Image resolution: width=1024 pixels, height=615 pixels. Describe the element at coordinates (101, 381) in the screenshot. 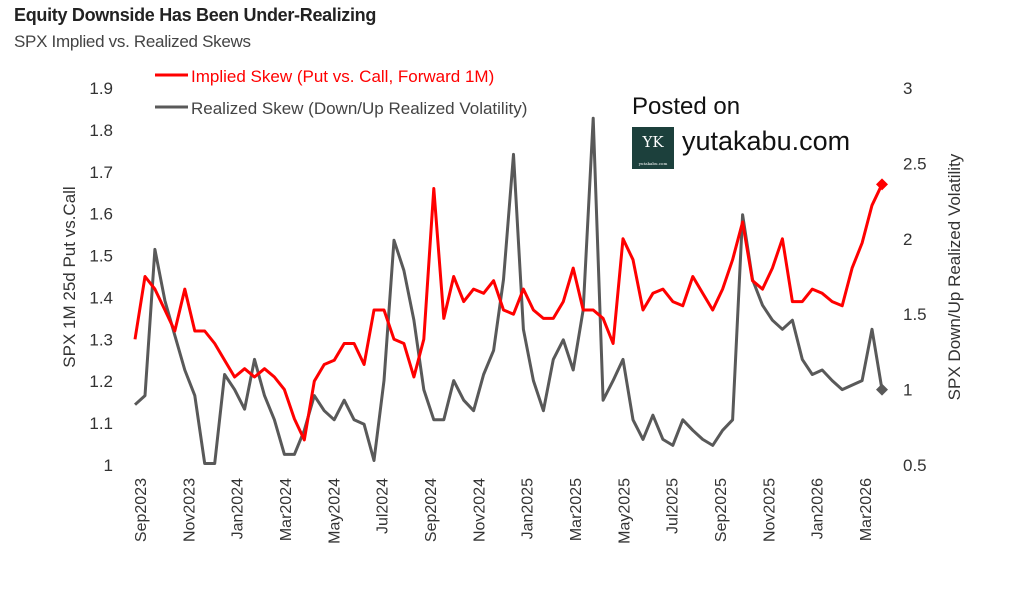

I see `y-tick-label: 1.2` at that location.